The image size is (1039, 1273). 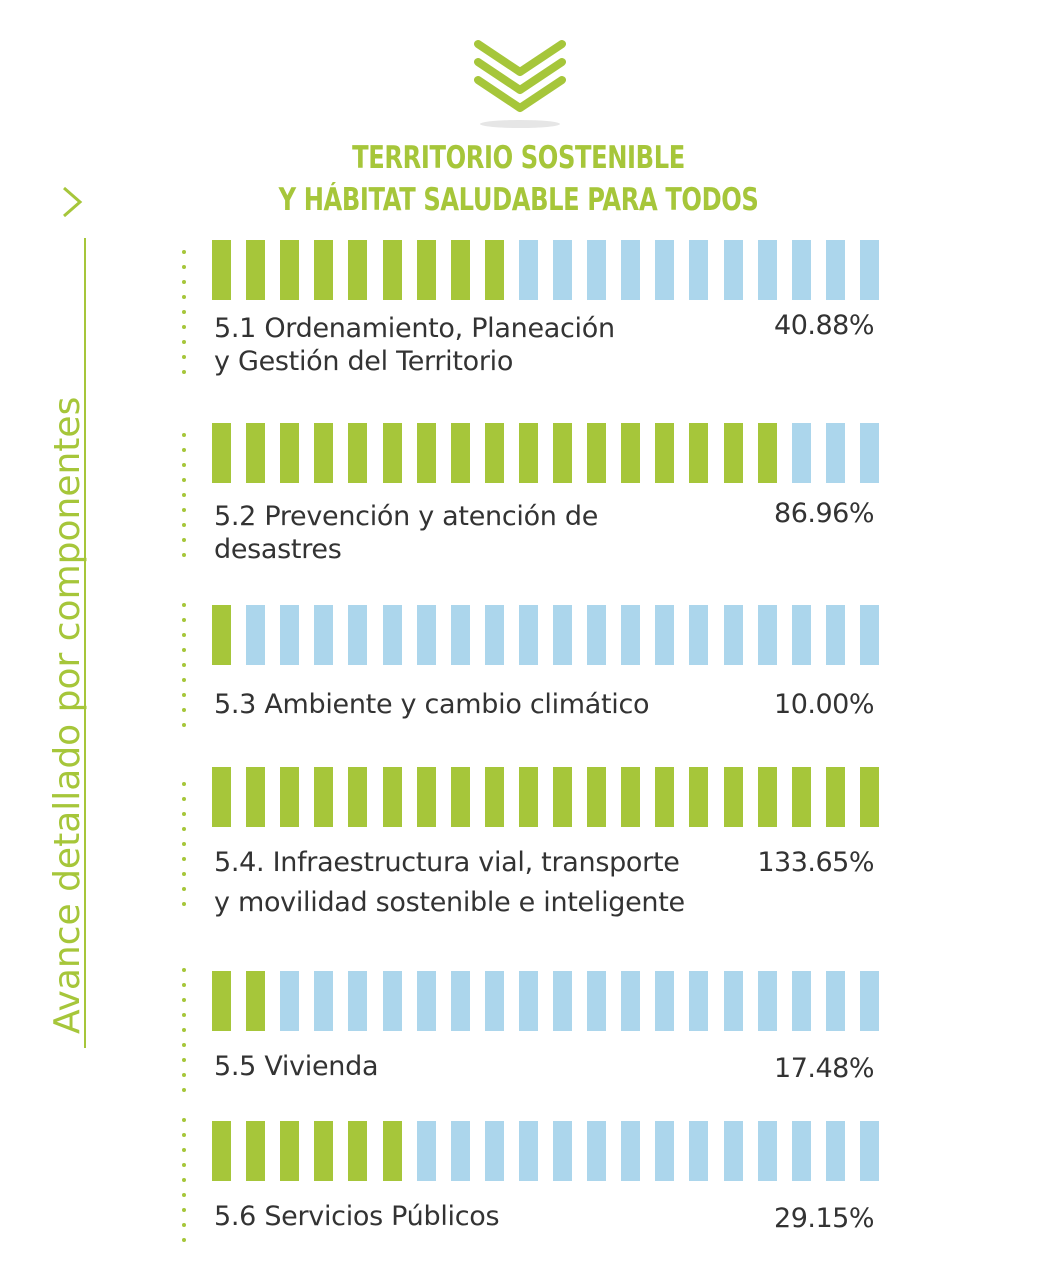 What do you see at coordinates (518, 158) in the screenshot?
I see `chart-title-line-1: TERRITORIO SOSTENIBLE` at bounding box center [518, 158].